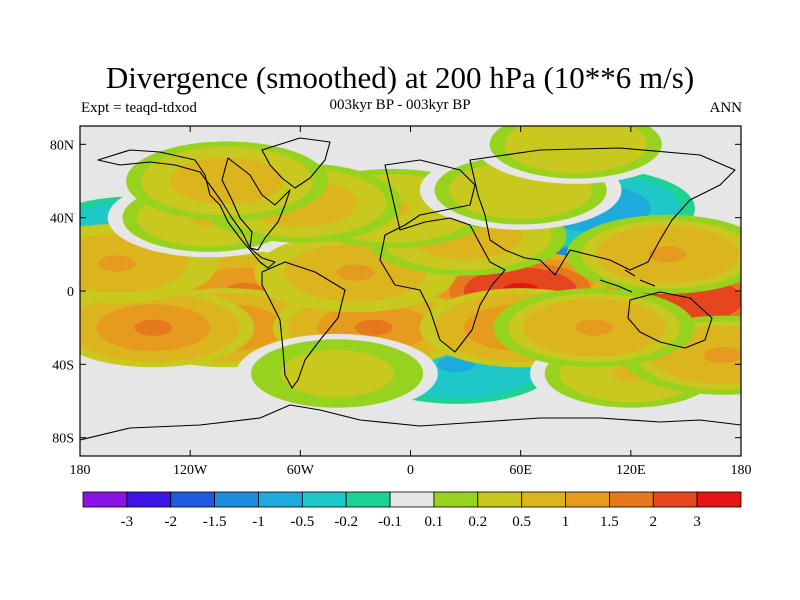  What do you see at coordinates (303, 325) in the screenshot?
I see `coastline-south-america` at bounding box center [303, 325].